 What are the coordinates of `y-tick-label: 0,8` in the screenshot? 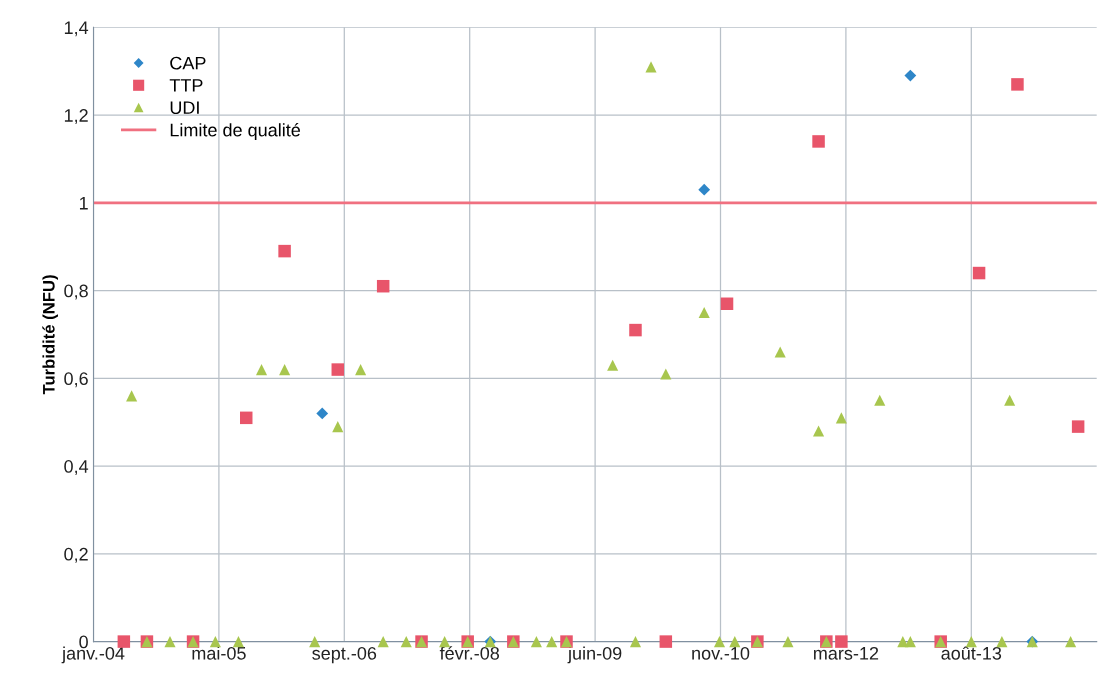 It's located at (76, 292).